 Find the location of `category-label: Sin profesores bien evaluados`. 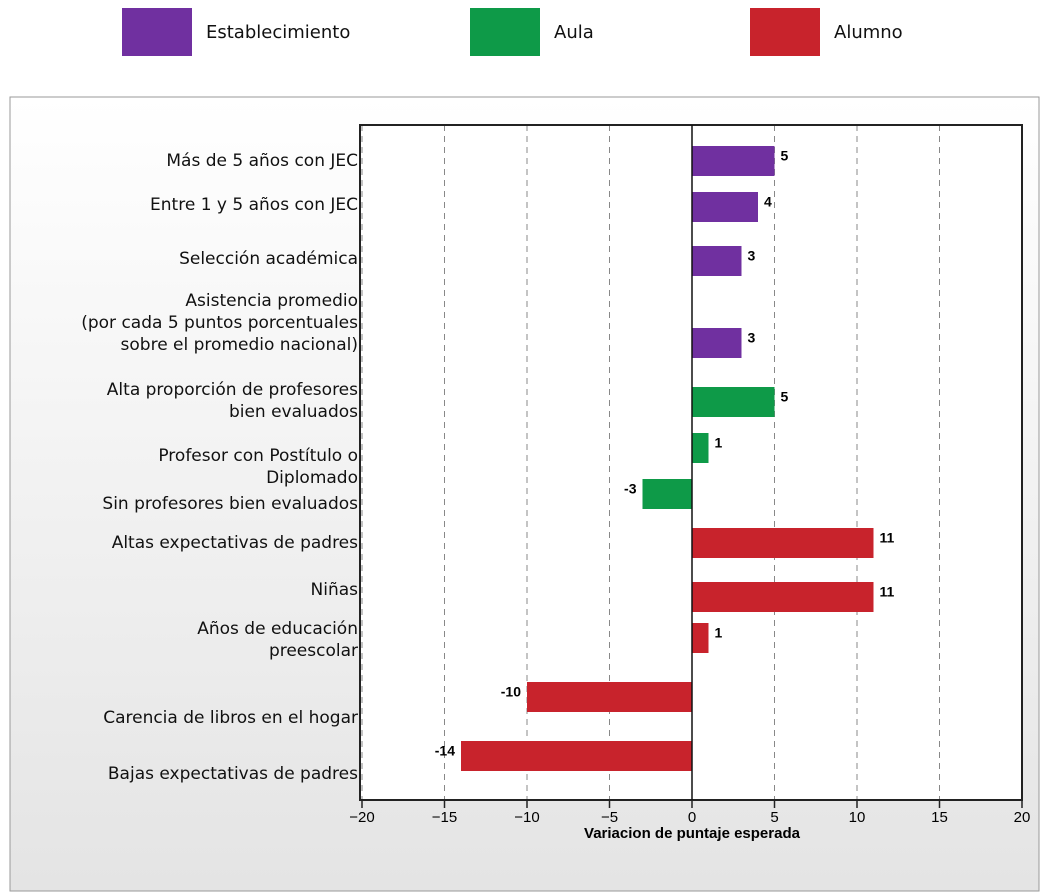

category-label: Sin profesores bien evaluados is located at coordinates (230, 504).